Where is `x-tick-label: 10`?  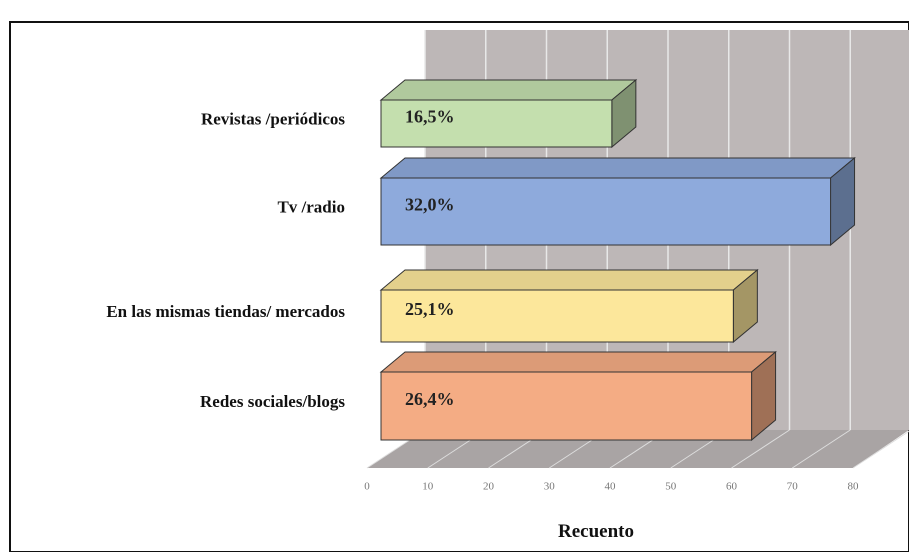 x-tick-label: 10 is located at coordinates (428, 487).